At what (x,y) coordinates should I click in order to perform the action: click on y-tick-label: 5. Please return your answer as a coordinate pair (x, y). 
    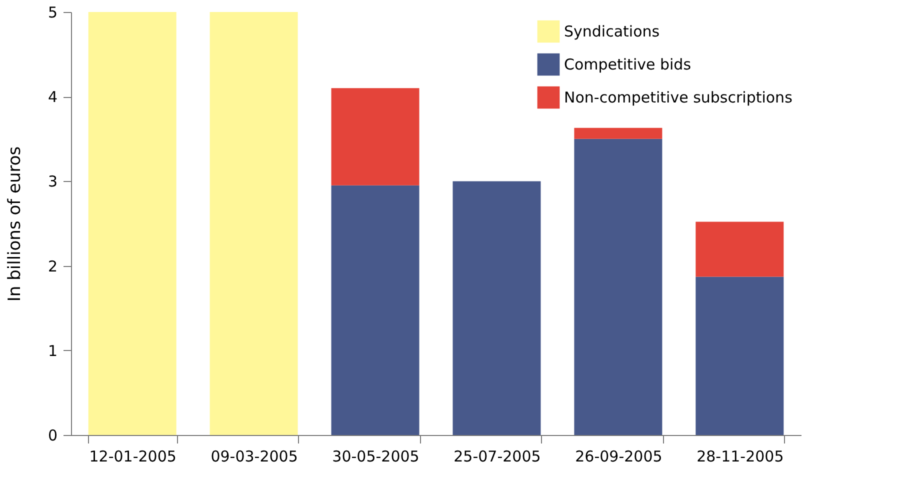
    Looking at the image, I should click on (53, 13).